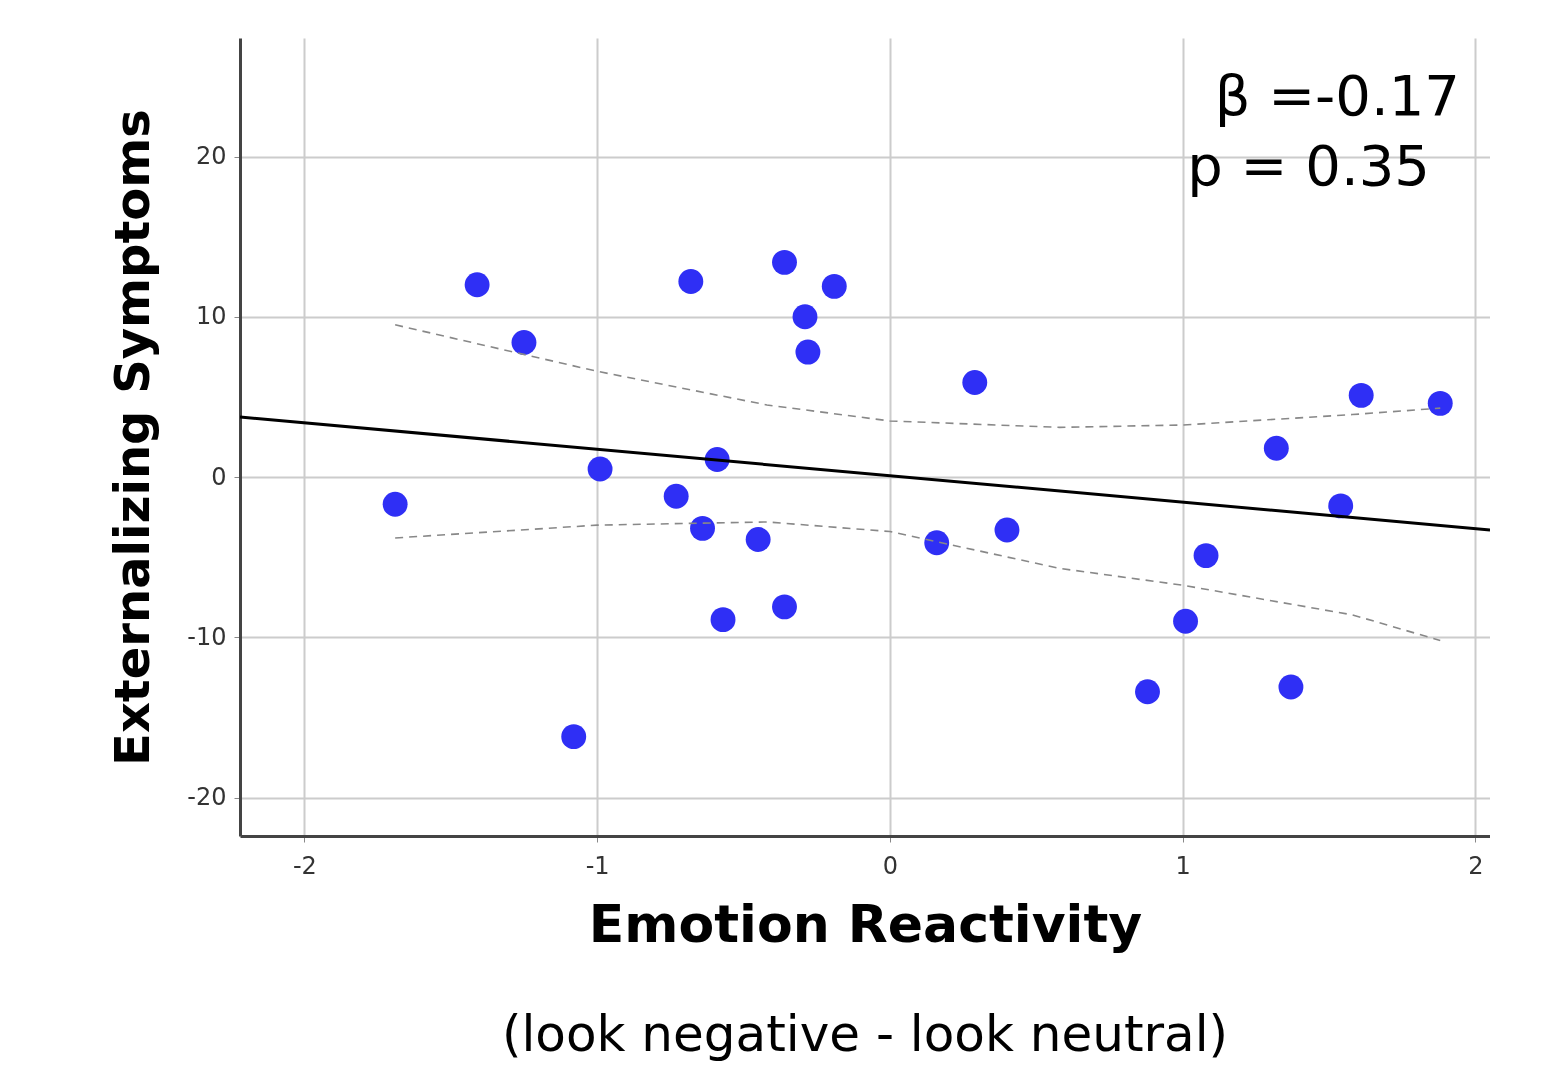 The height and width of the screenshot is (1071, 1542). Describe the element at coordinates (1337, 95) in the screenshot. I see `annotation: β =-0.17` at that location.